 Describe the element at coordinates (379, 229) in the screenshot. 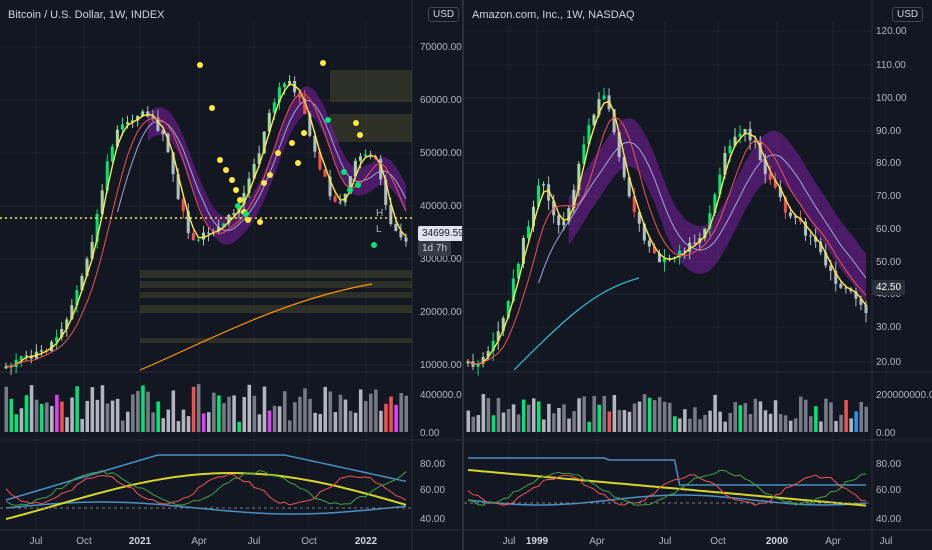

I see `low-marker-label: L` at that location.